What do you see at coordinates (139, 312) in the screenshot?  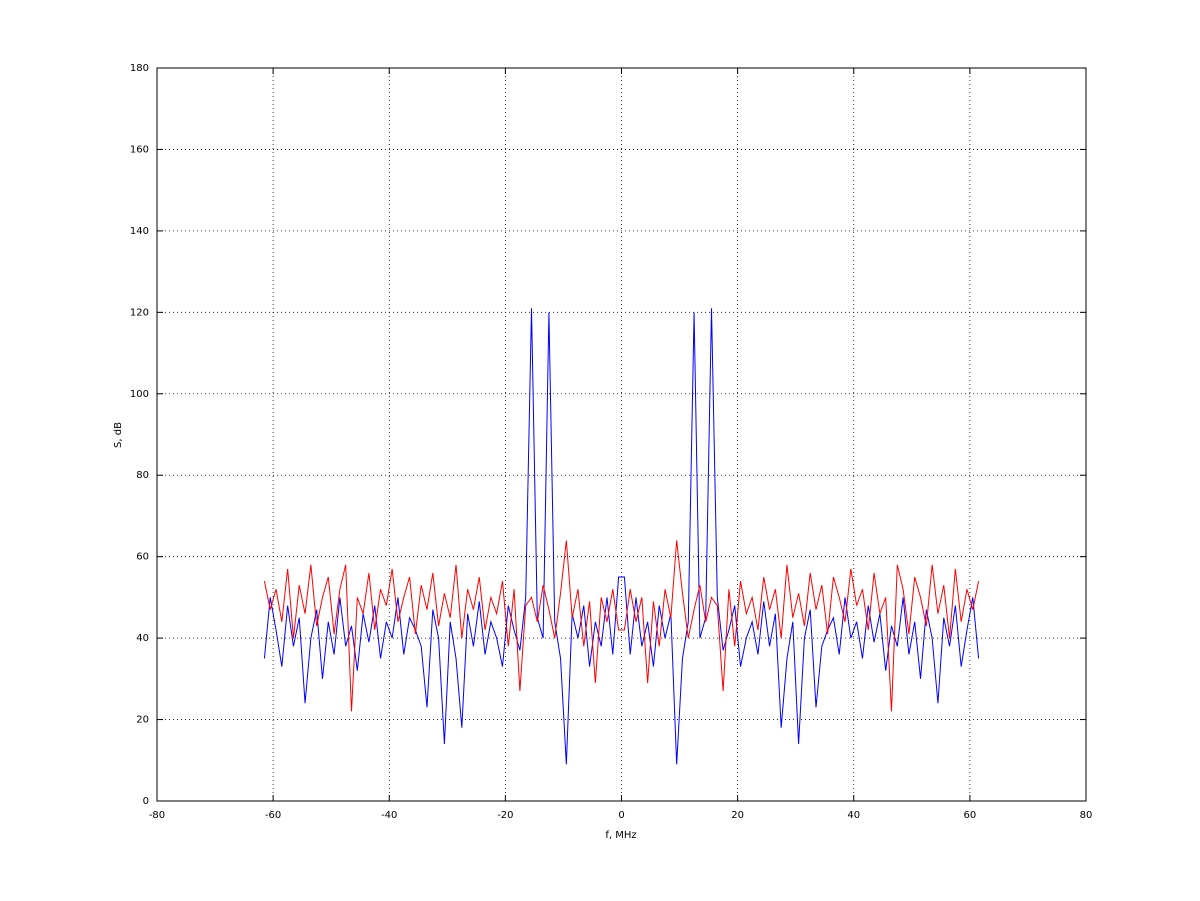 I see `y-tick-label: 120` at bounding box center [139, 312].